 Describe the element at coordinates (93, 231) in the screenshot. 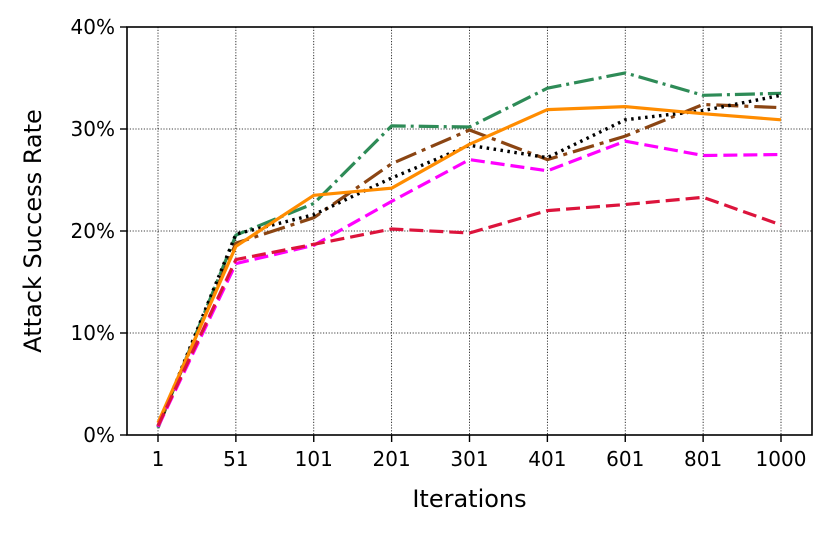

I see `y-tick-label: 20%` at that location.